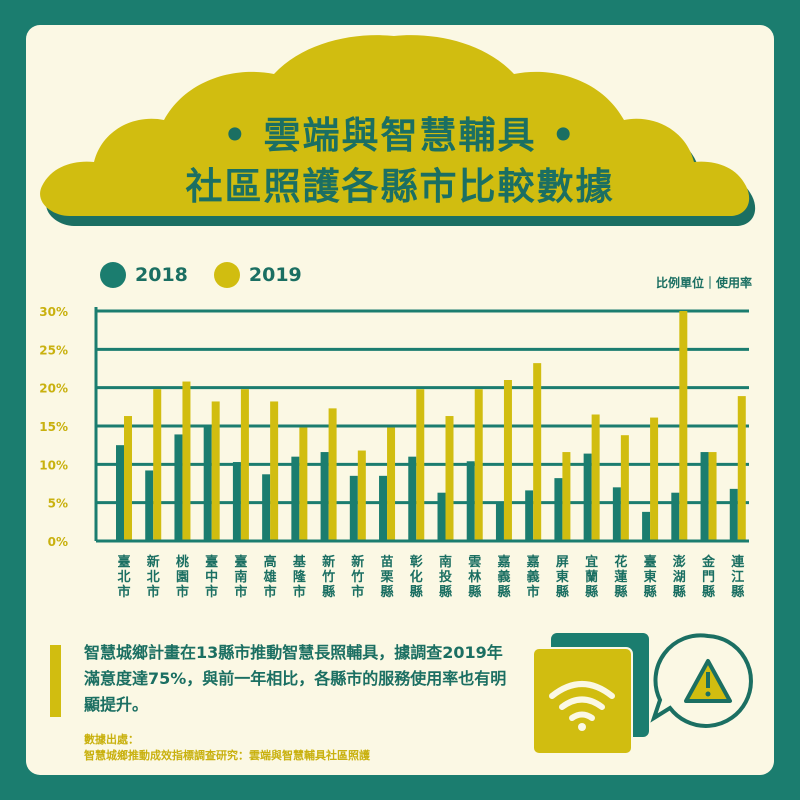 The height and width of the screenshot is (800, 800). I want to click on x-tick-label: 花, so click(620, 562).